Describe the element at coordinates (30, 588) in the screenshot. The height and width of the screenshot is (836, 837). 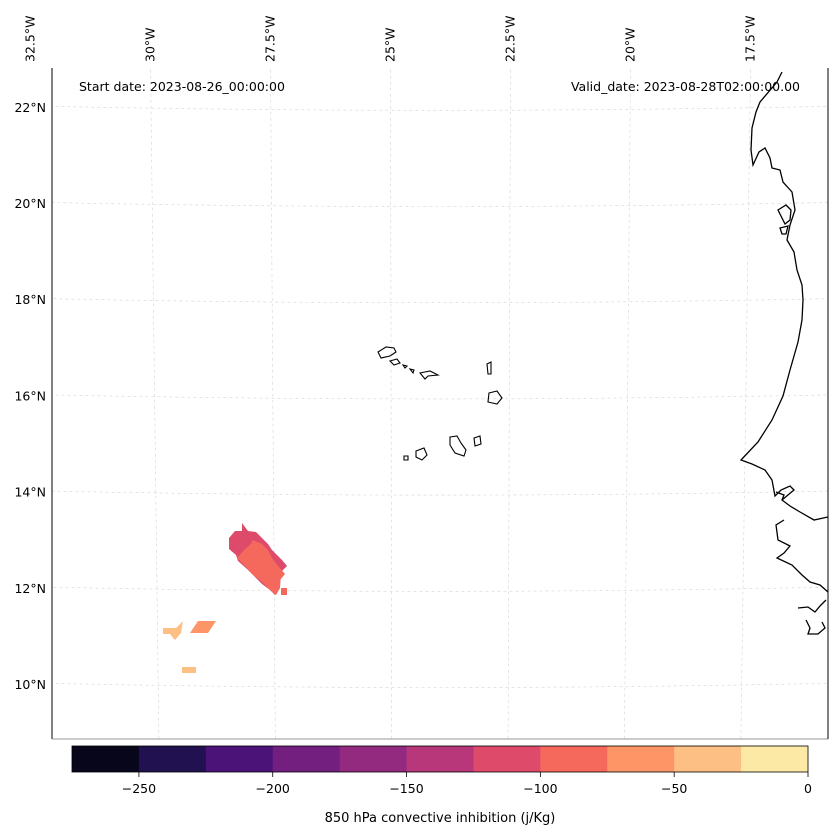
I see `latitude-label: 12°N` at that location.